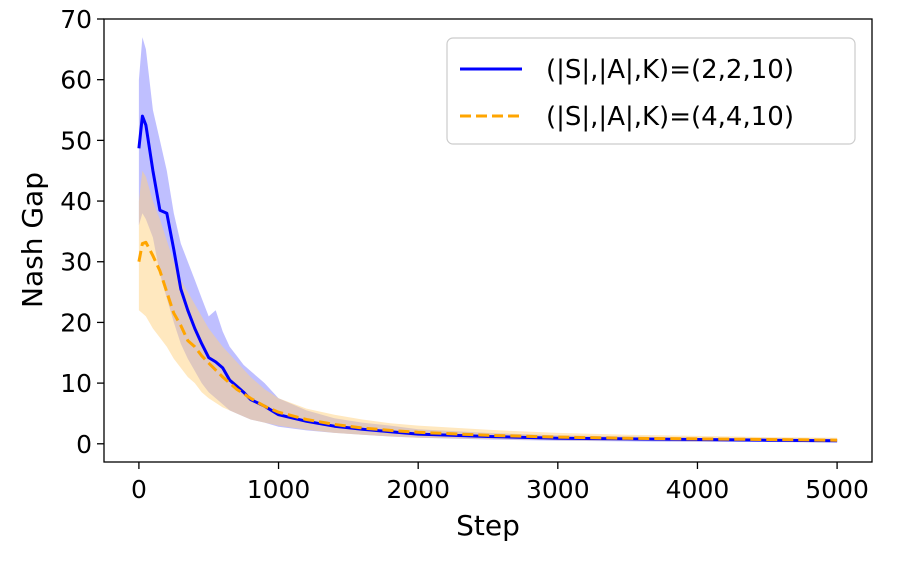 Image resolution: width=897 pixels, height=561 pixels. I want to click on y-tick-label: 40, so click(76, 201).